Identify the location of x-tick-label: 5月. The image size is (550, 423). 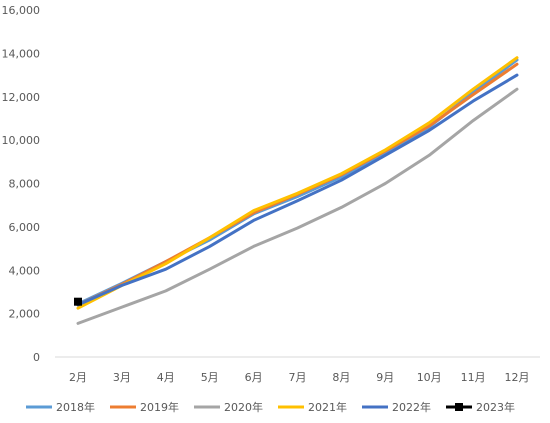
(210, 377).